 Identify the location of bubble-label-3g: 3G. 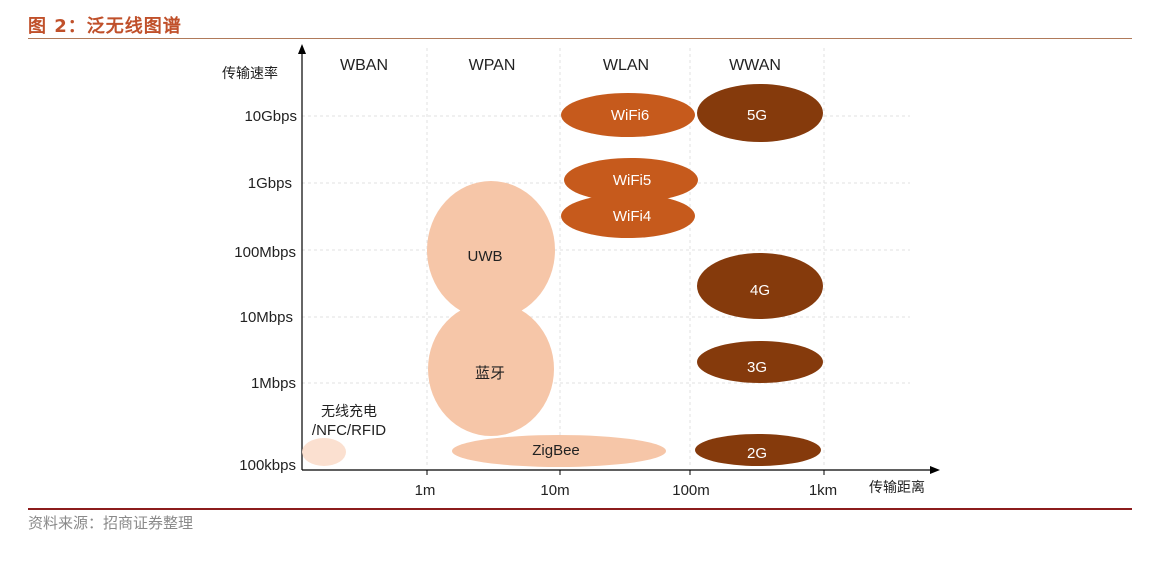
(757, 367).